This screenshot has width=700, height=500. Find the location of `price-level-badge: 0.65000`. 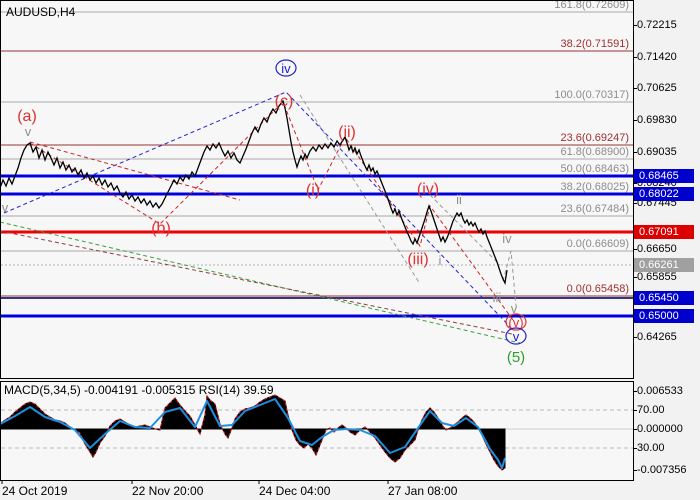

price-level-badge: 0.65000 is located at coordinates (664, 316).